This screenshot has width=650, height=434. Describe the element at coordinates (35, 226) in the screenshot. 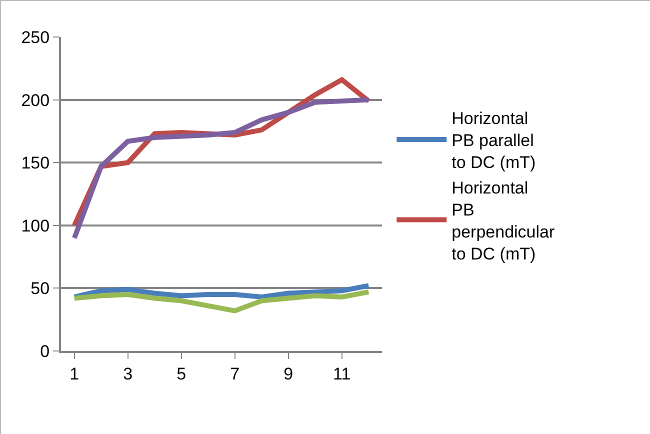

I see `y-tick-label: 100` at that location.